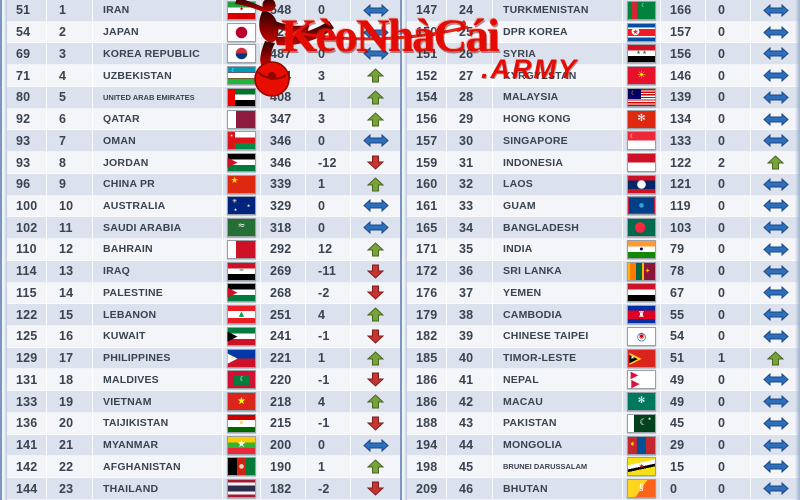 The height and width of the screenshot is (500, 800). I want to click on flag-emblem: ○, so click(641, 336).